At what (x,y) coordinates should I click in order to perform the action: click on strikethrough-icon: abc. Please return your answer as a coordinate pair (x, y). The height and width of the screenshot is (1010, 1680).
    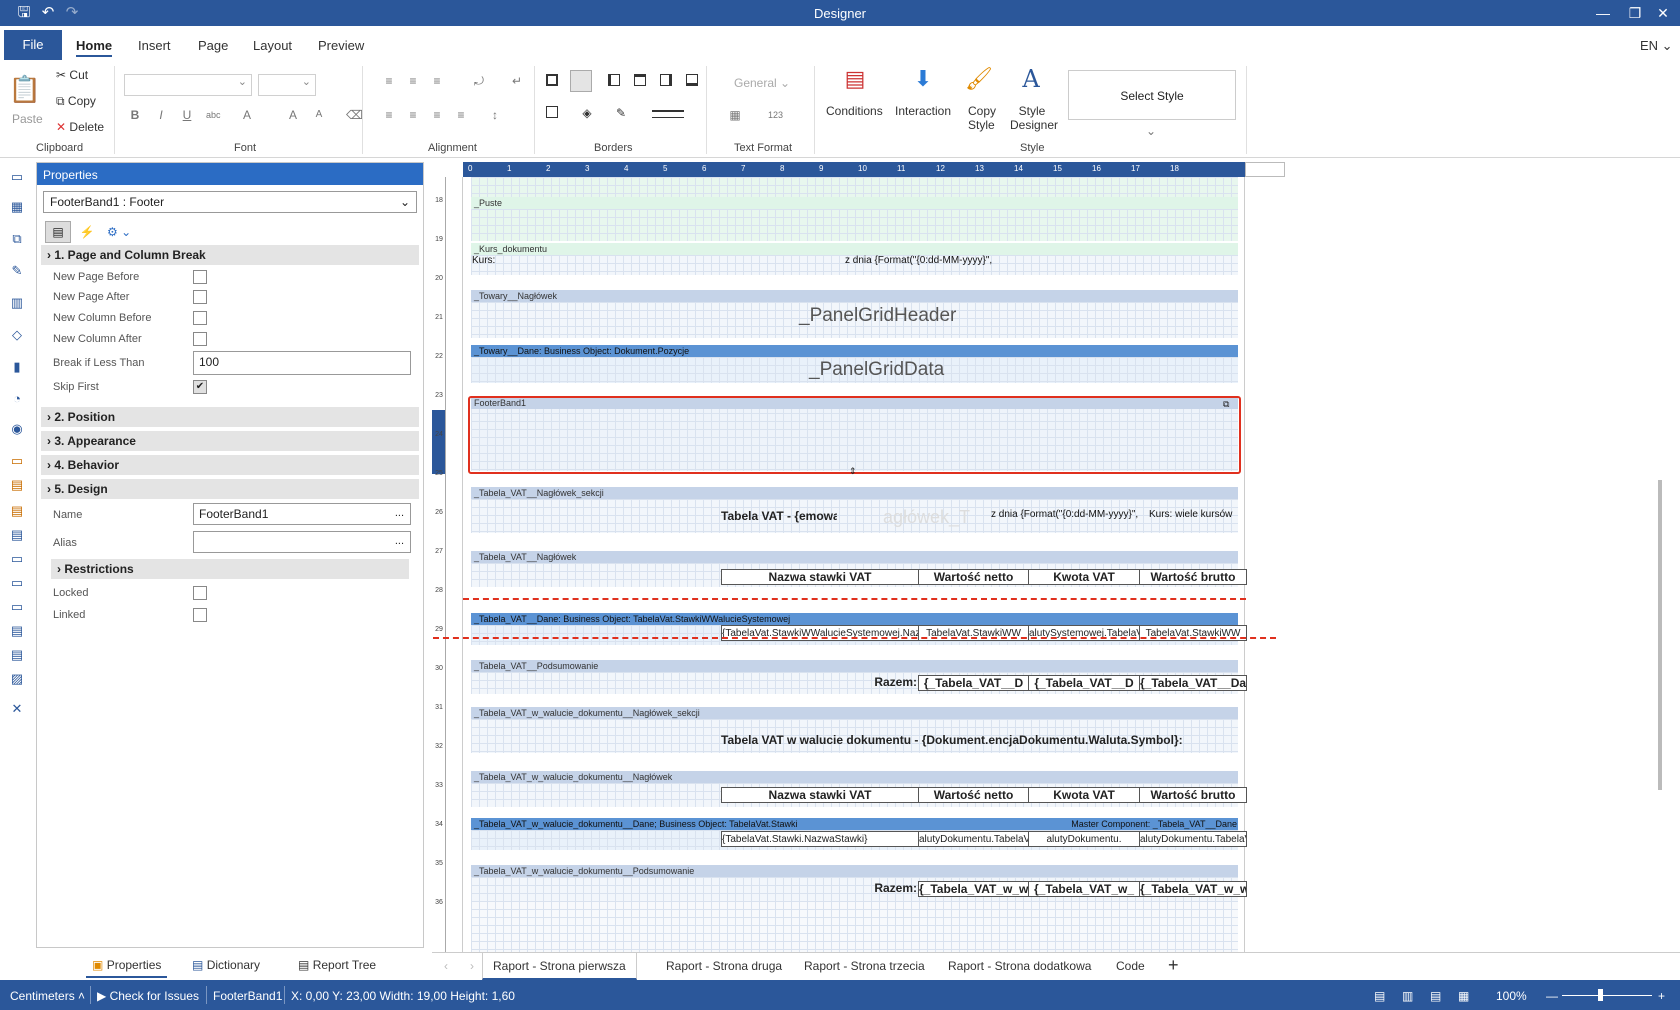
    Looking at the image, I should click on (213, 115).